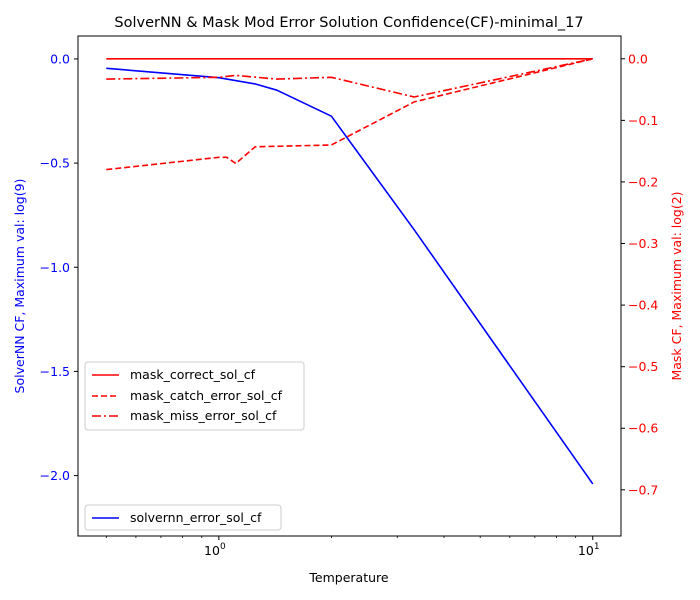 Image resolution: width=700 pixels, height=600 pixels. I want to click on series-line-mask-miss-error-sol-cf, so click(349, 78).